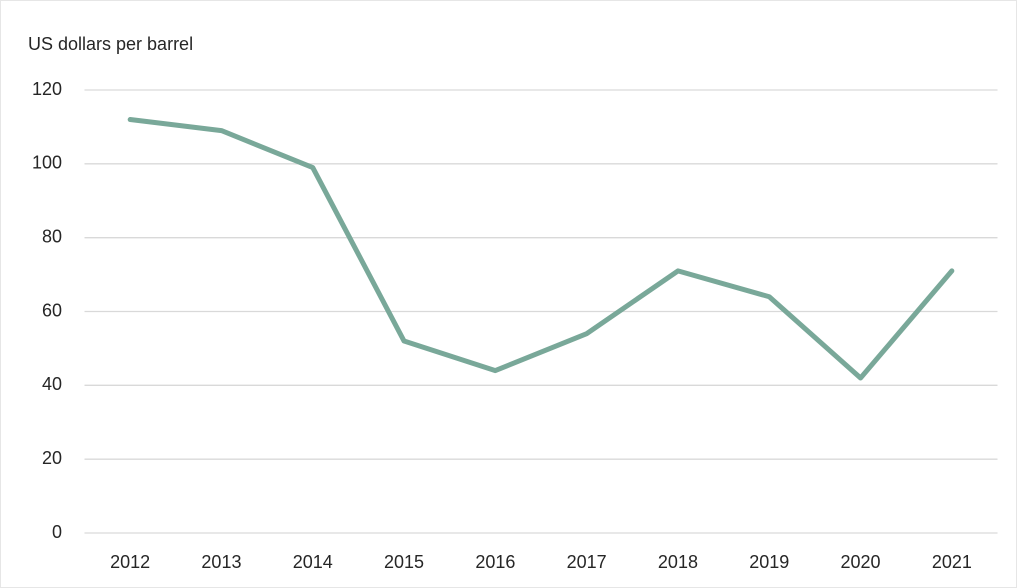 This screenshot has height=588, width=1017. What do you see at coordinates (52, 310) in the screenshot?
I see `y-tick-label: 60` at bounding box center [52, 310].